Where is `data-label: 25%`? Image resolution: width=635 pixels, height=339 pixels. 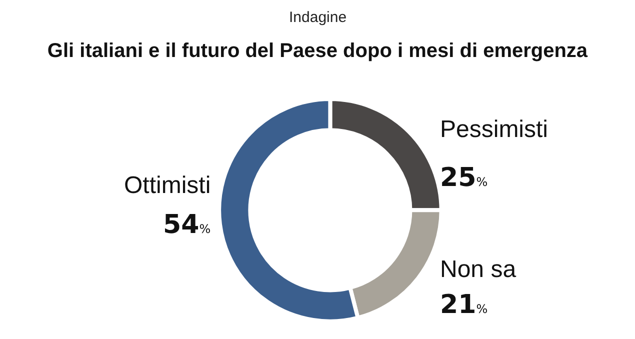 data-label: 25% is located at coordinates (464, 178).